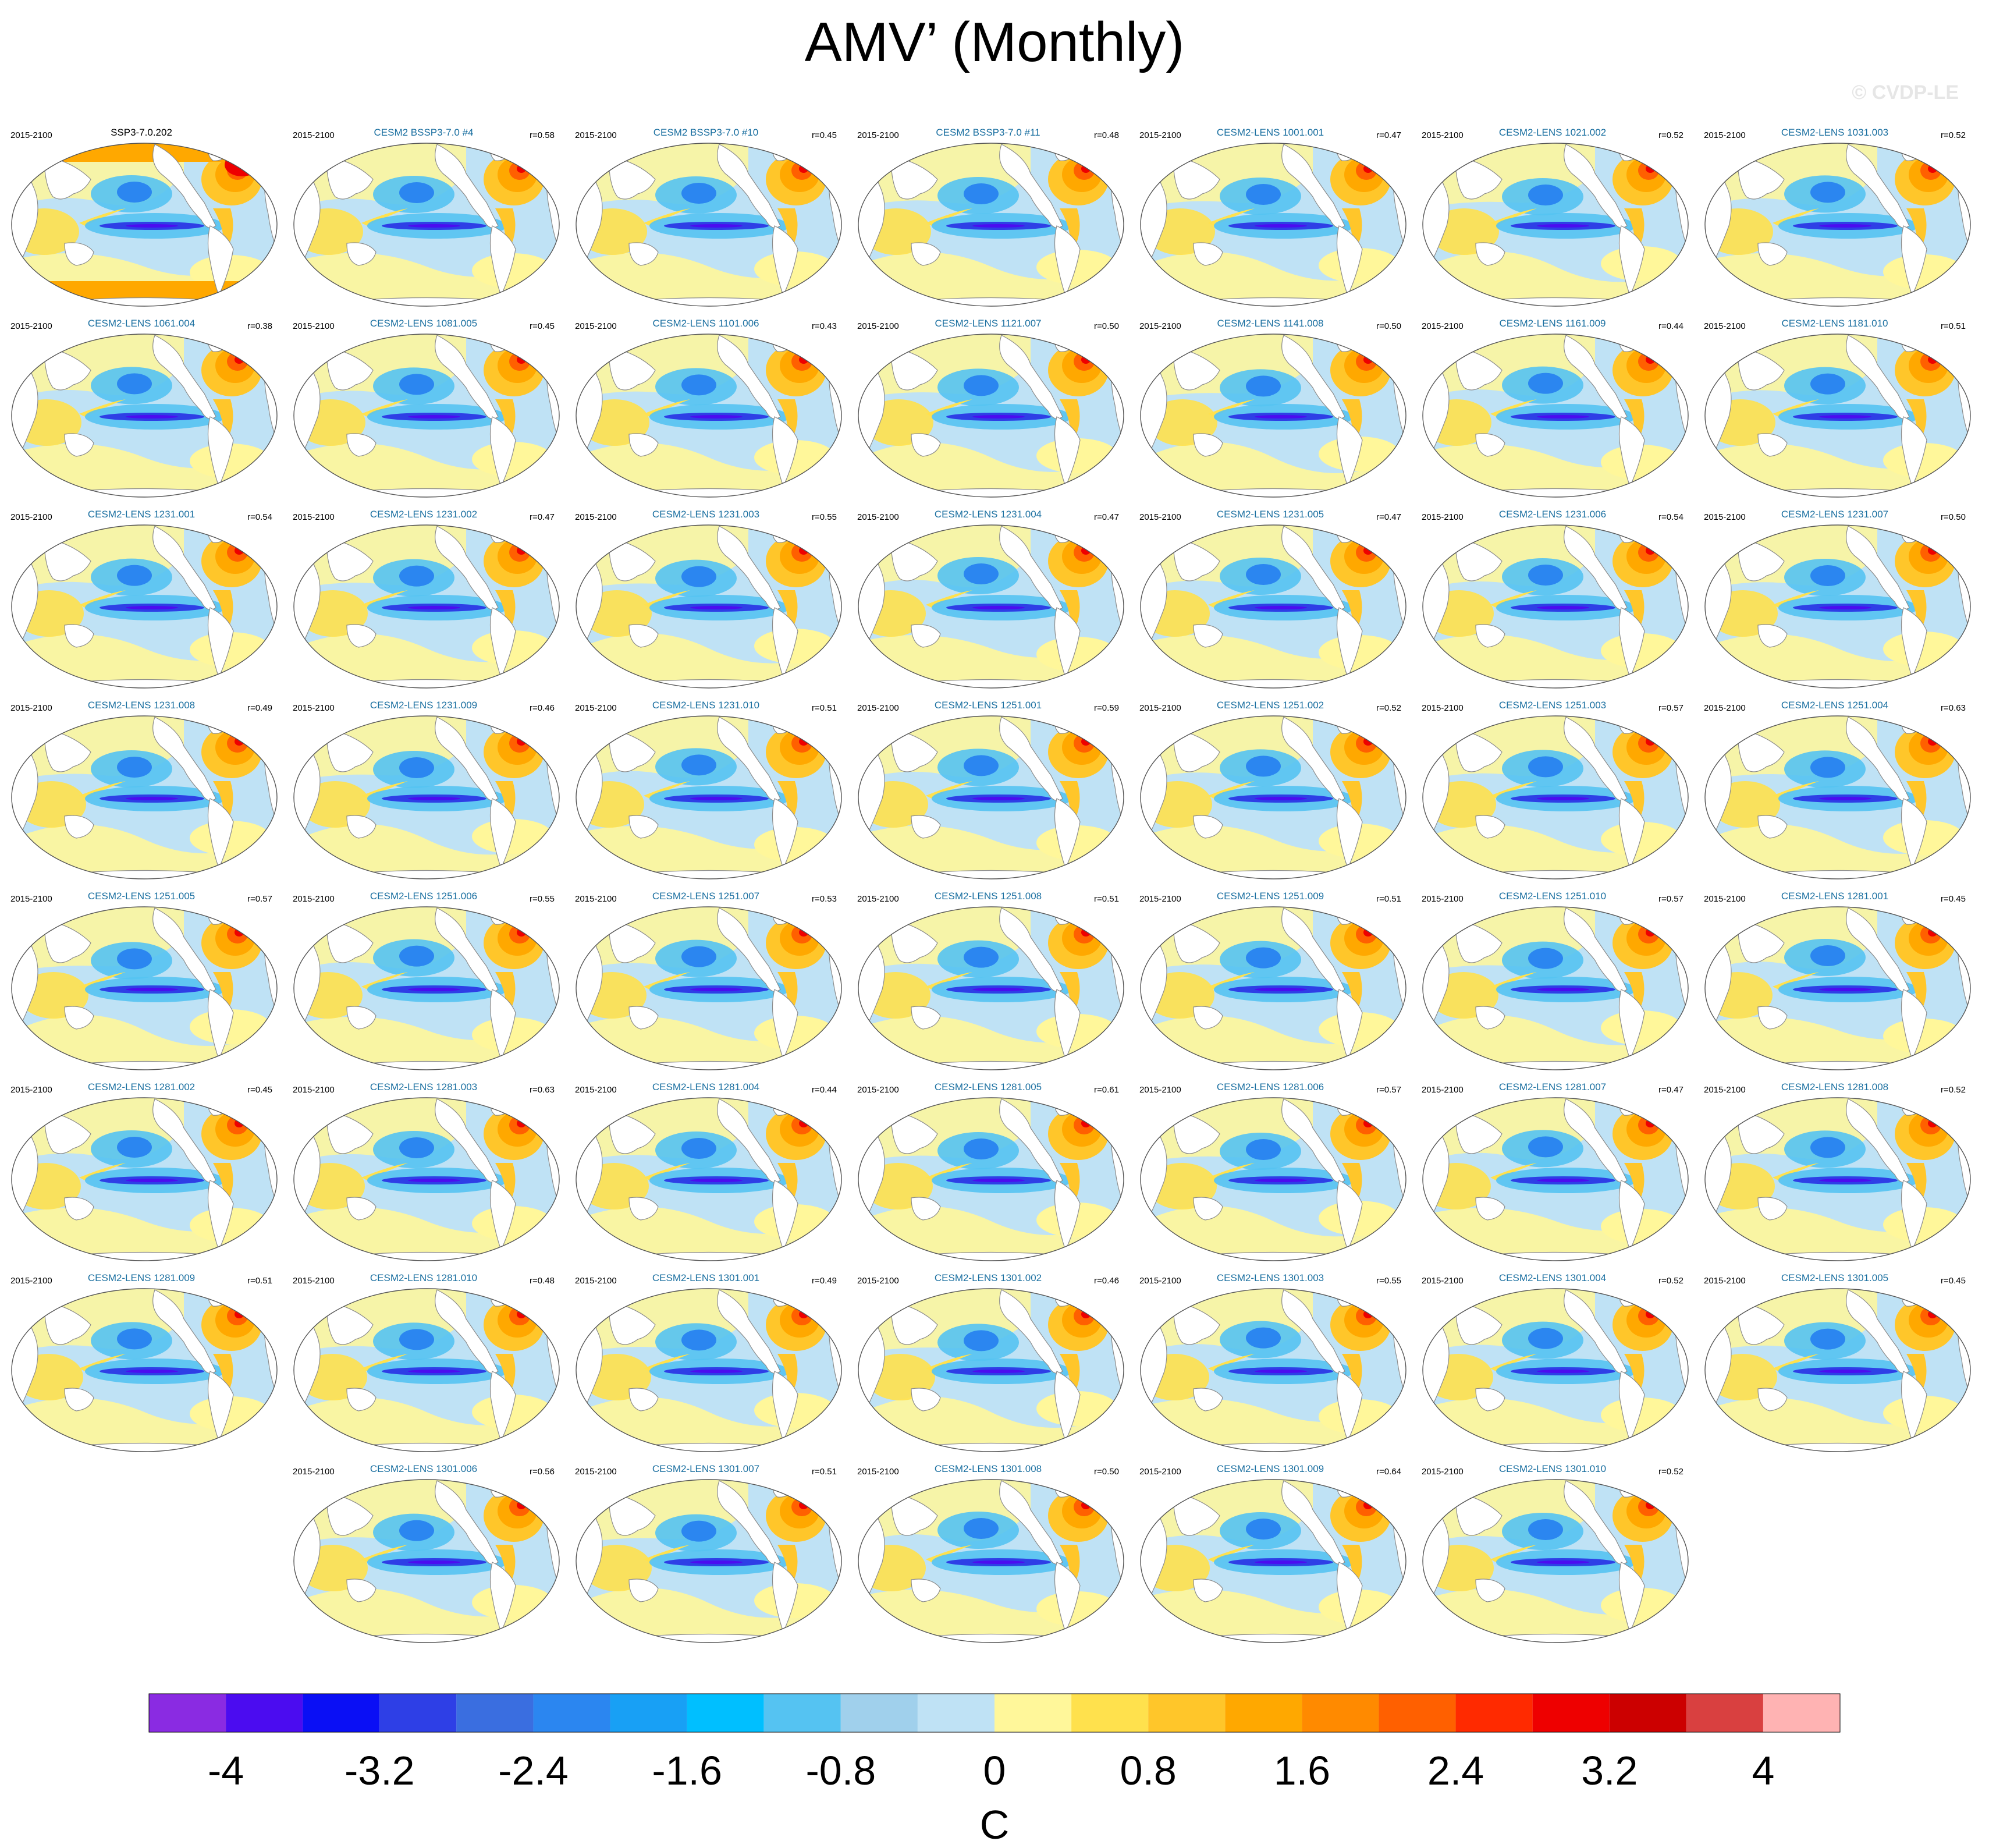 The height and width of the screenshot is (1848, 1989). What do you see at coordinates (1388, 517) in the screenshot?
I see `panel-correlation: r=0.47` at bounding box center [1388, 517].